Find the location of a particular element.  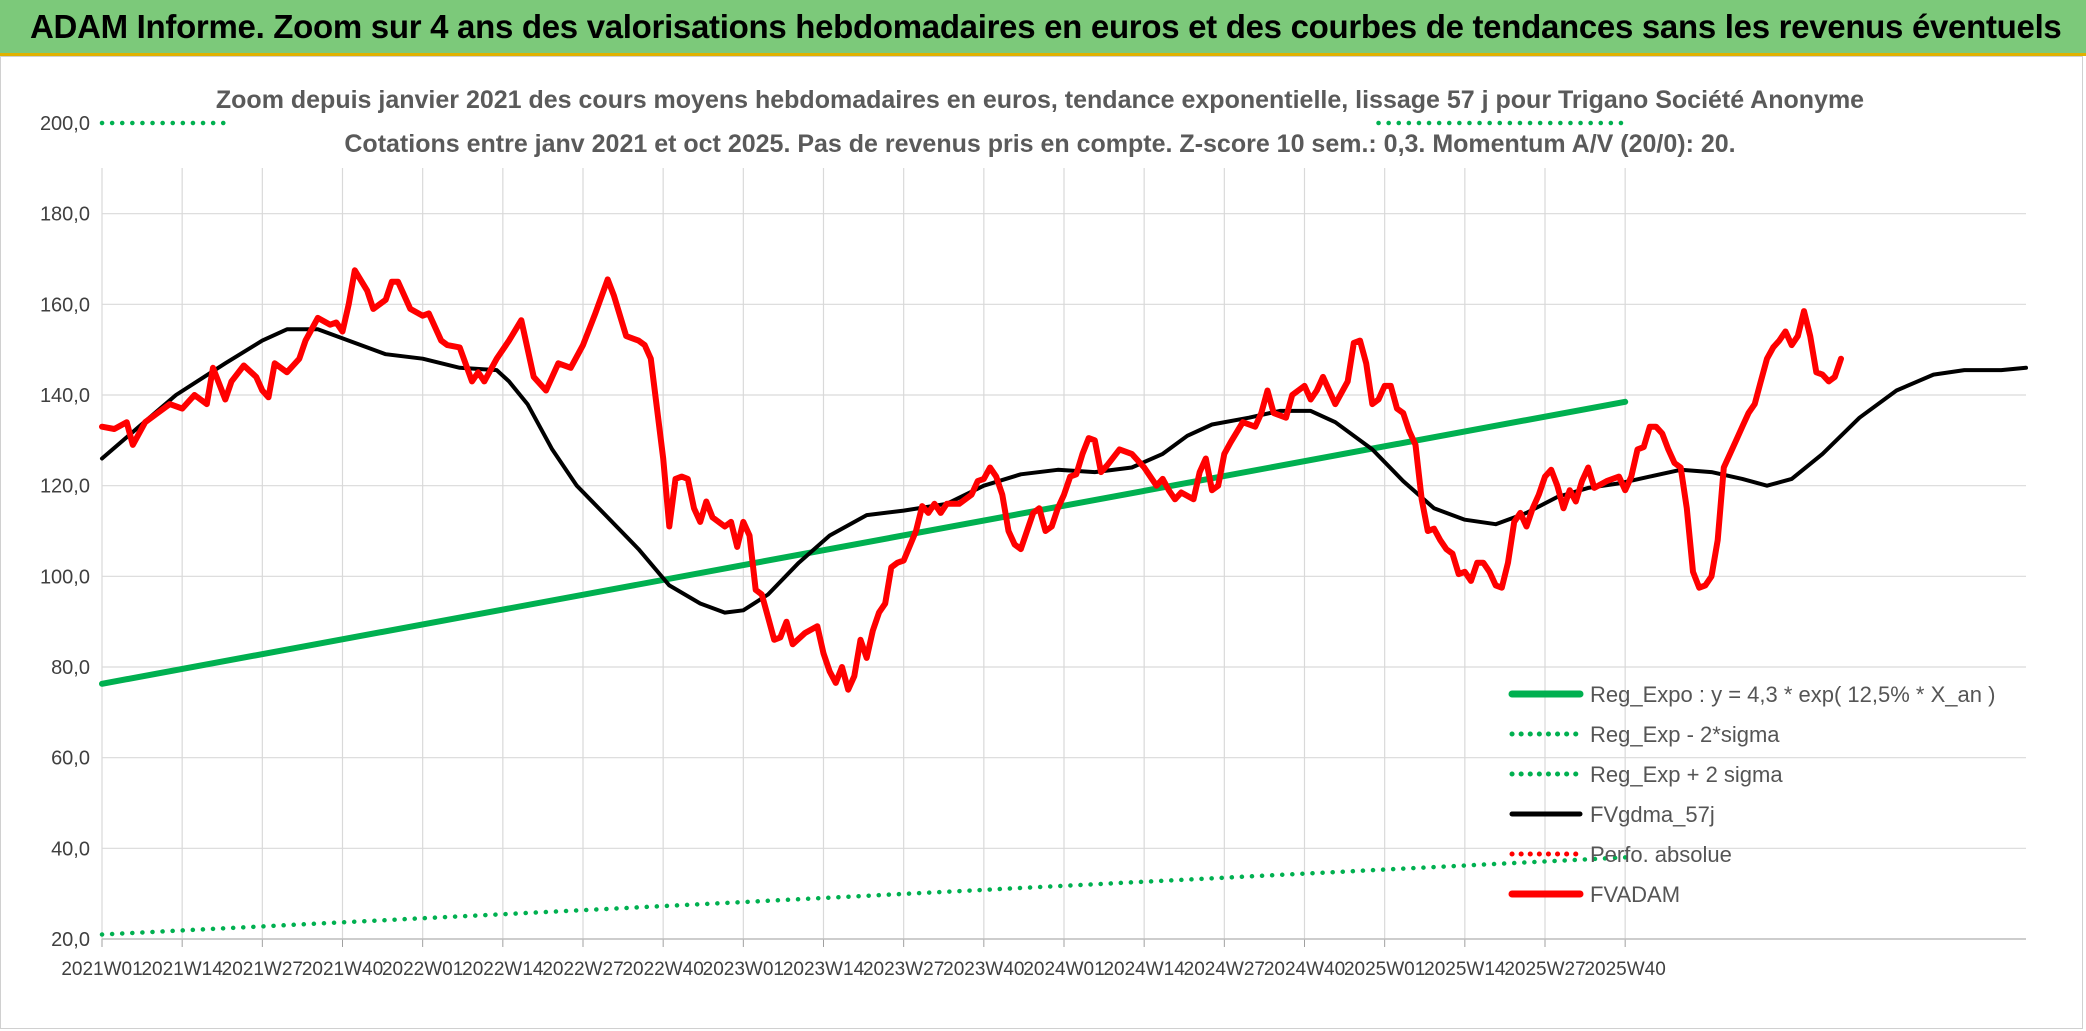

legend-label: Reg_Expo : y = 4,3 * exp( 12,5% * X_an ) is located at coordinates (1792, 694).